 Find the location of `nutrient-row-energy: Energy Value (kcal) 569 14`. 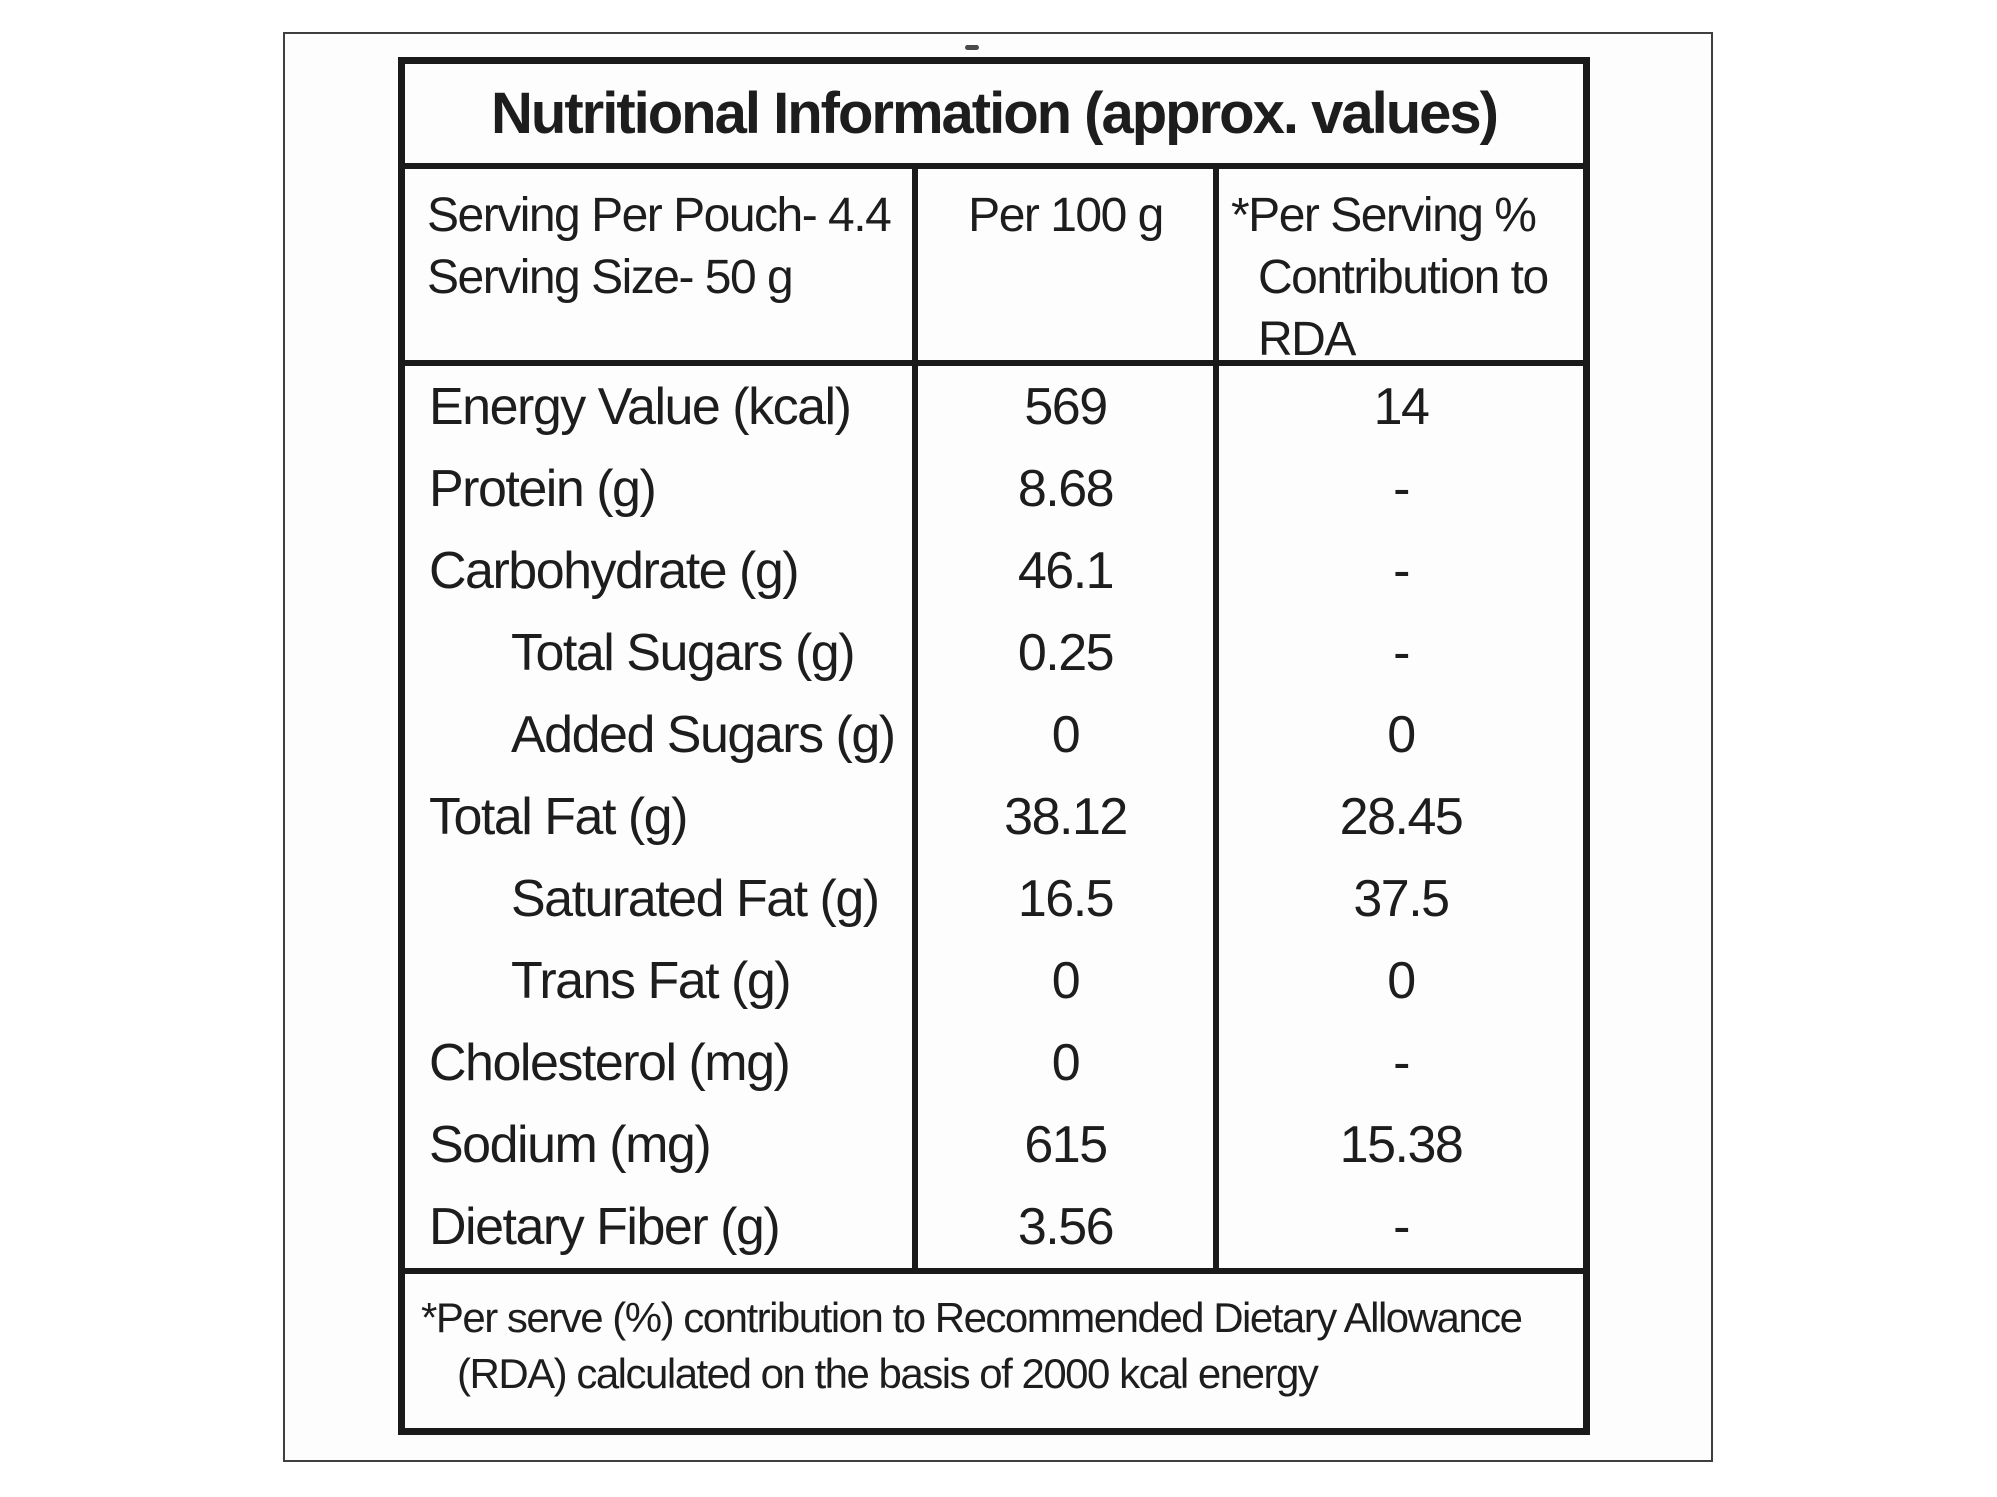

nutrient-row-energy: Energy Value (kcal) 569 14 is located at coordinates (994, 407).